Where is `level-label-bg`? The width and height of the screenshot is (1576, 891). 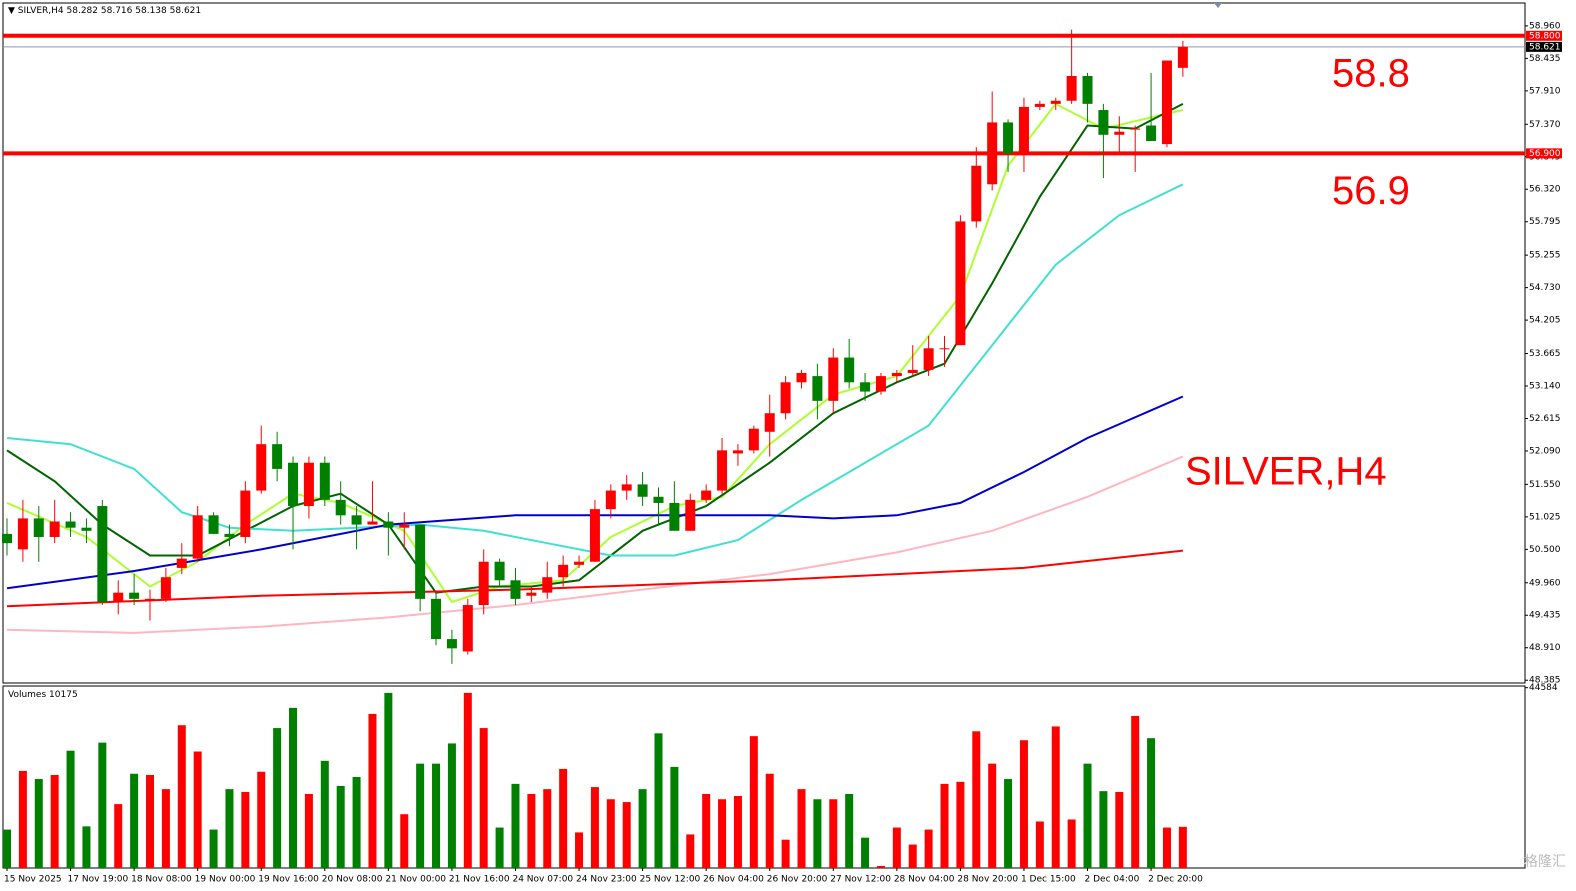
level-label-bg is located at coordinates (1544, 35).